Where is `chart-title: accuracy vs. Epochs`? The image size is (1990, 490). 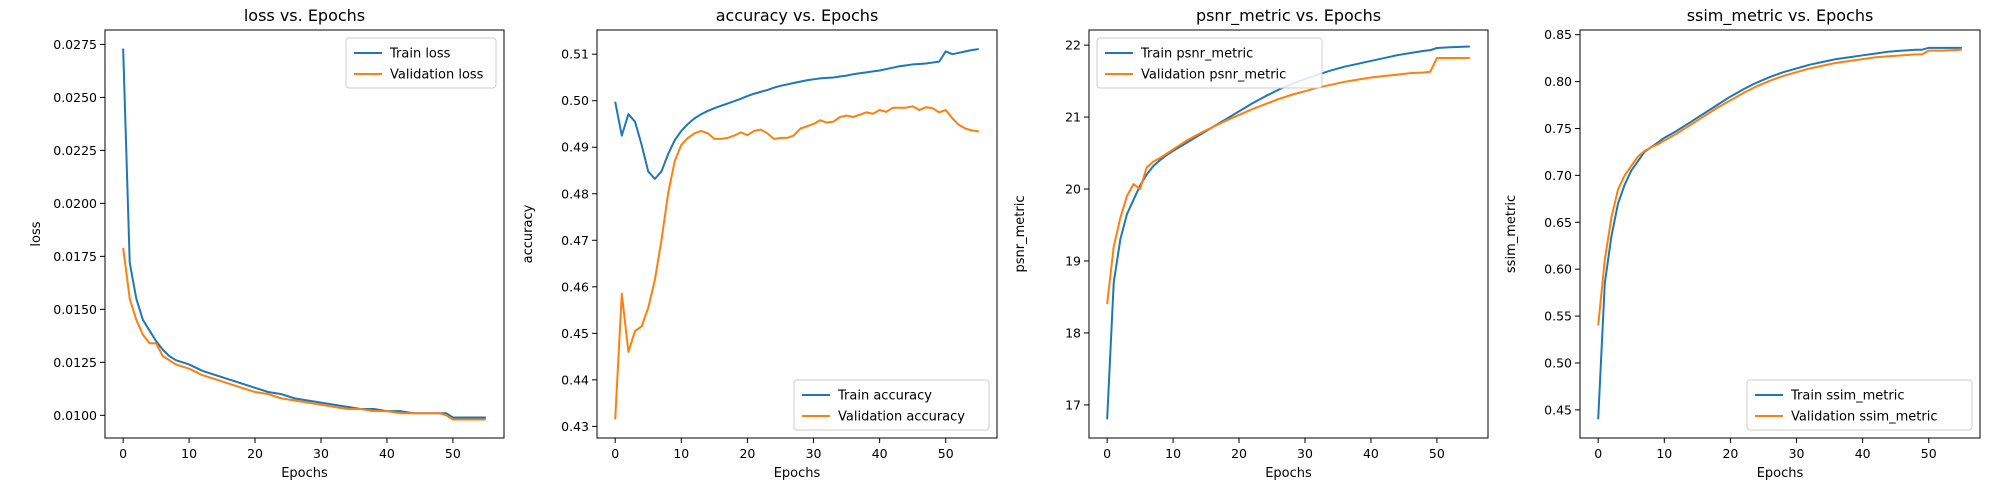
chart-title: accuracy vs. Epochs is located at coordinates (797, 15).